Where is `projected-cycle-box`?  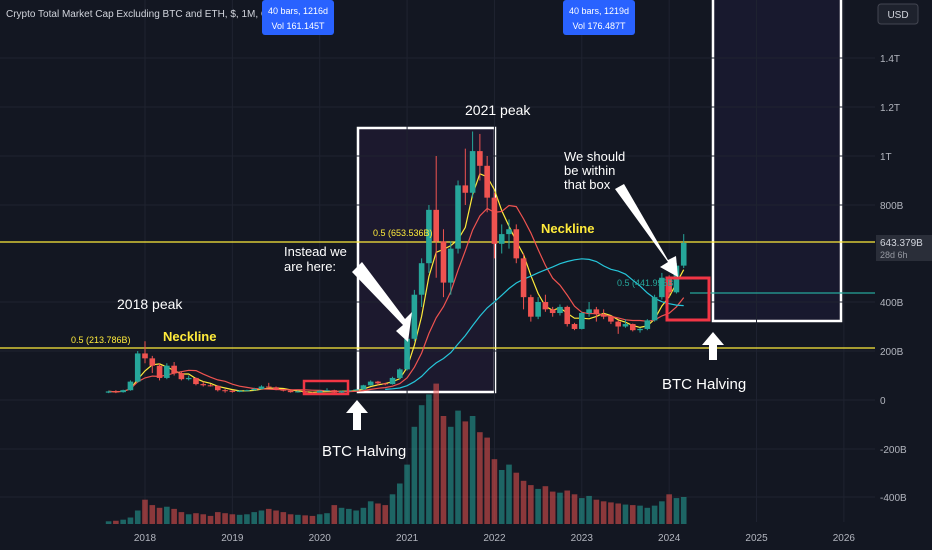 projected-cycle-box is located at coordinates (777, 161).